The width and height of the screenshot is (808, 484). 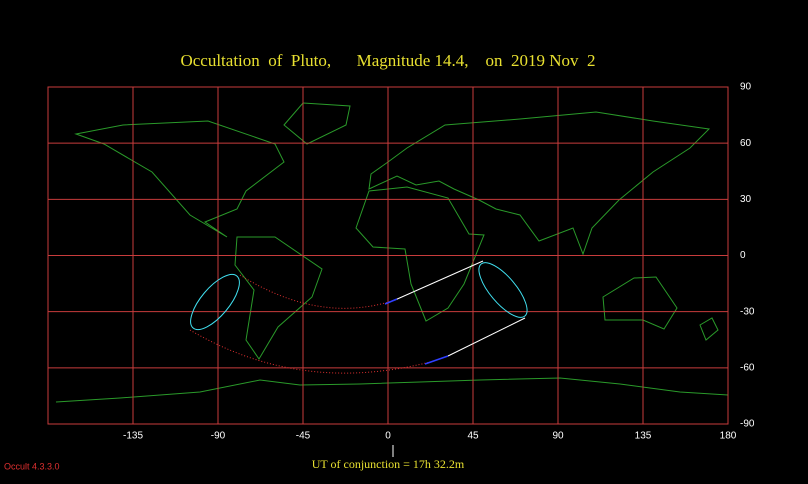 What do you see at coordinates (746, 87) in the screenshot?
I see `y-tick-label: 90` at bounding box center [746, 87].